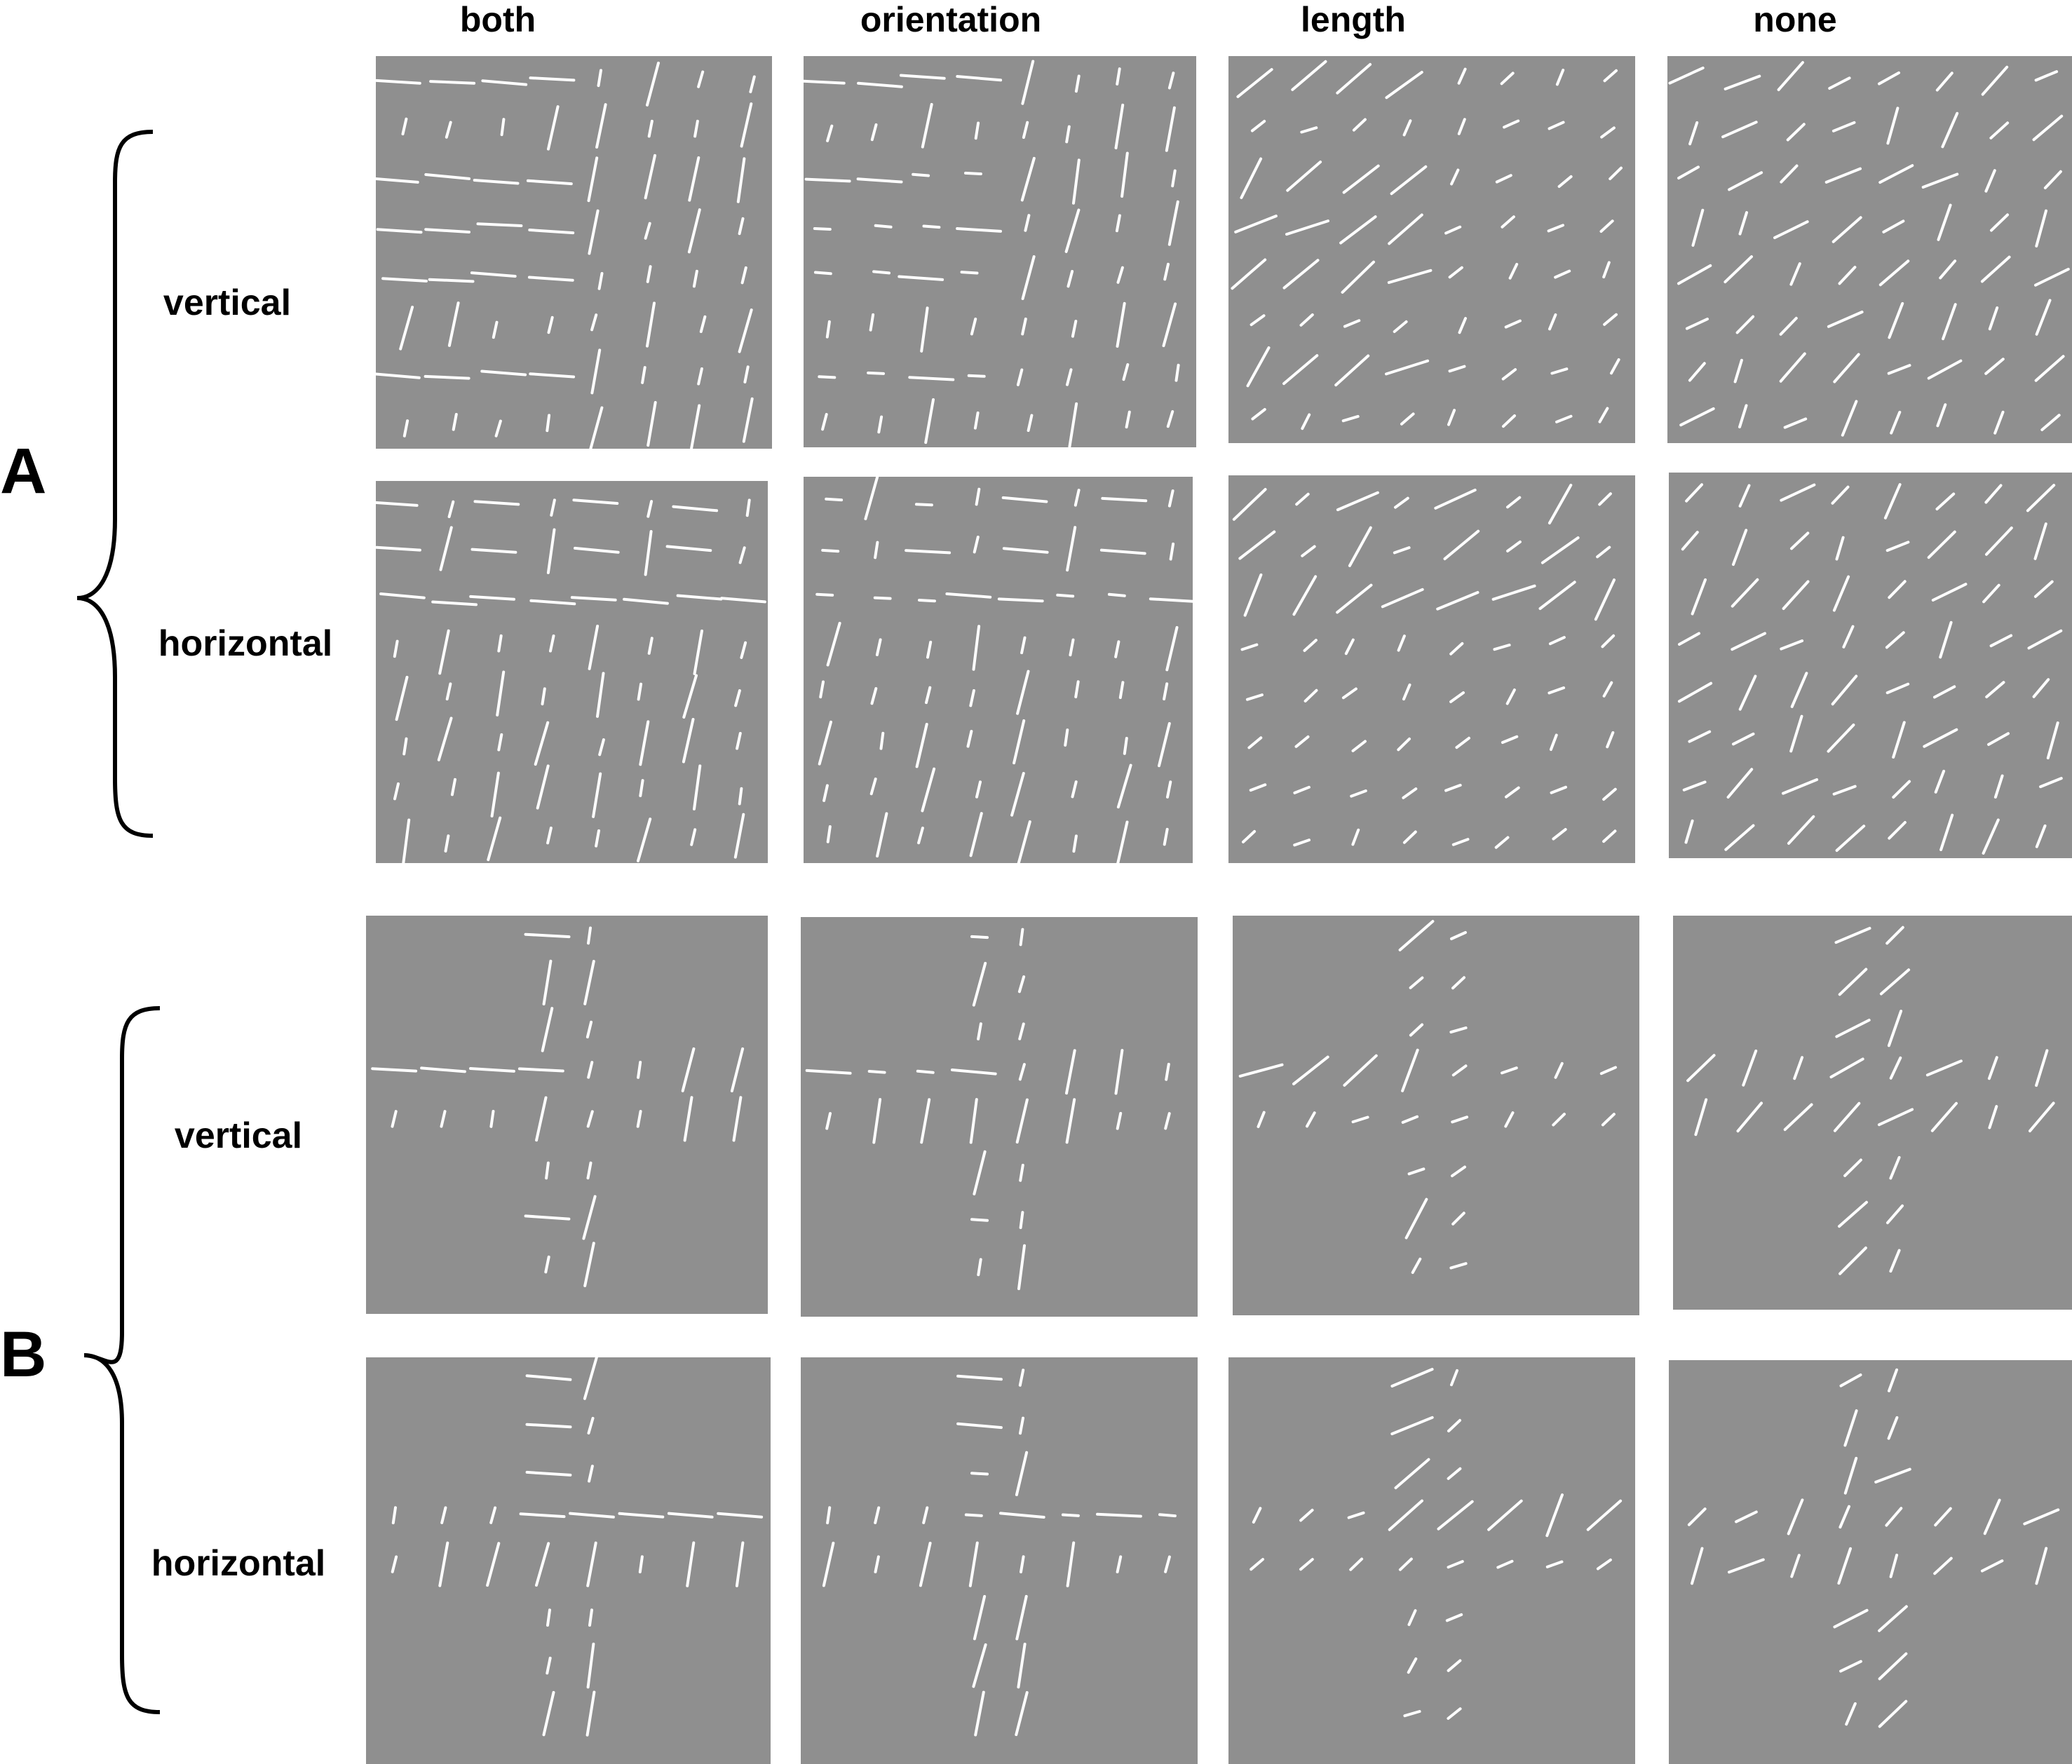 This screenshot has width=2072, height=1764. I want to click on panel-b-vertical-none, so click(1873, 1113).